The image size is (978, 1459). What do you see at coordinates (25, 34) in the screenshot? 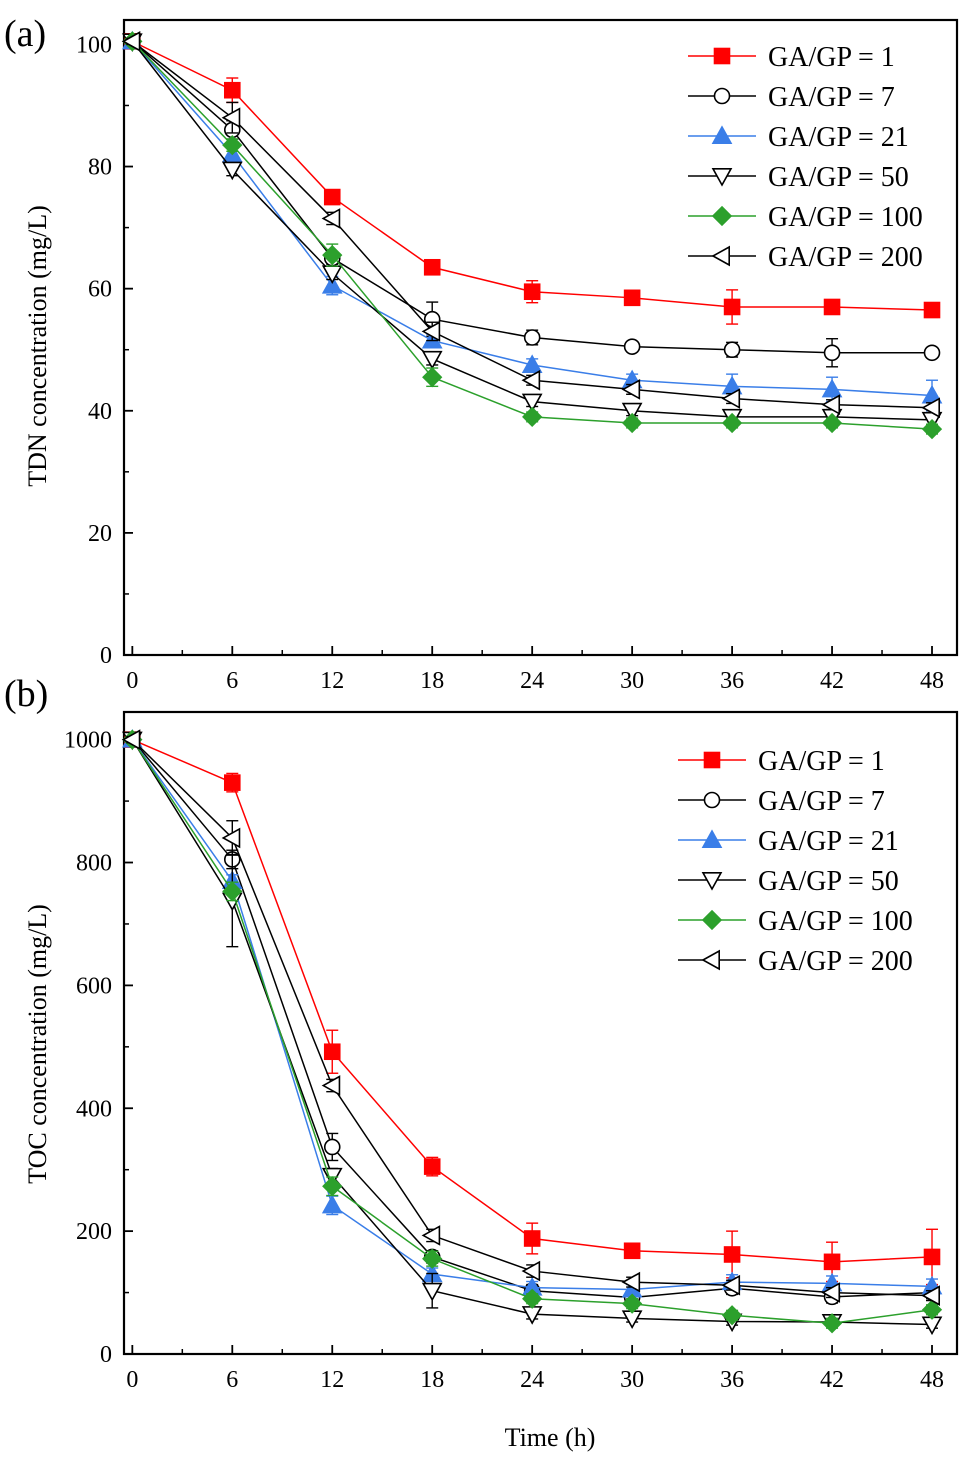
I see `panel-a-label: (a)` at bounding box center [25, 34].